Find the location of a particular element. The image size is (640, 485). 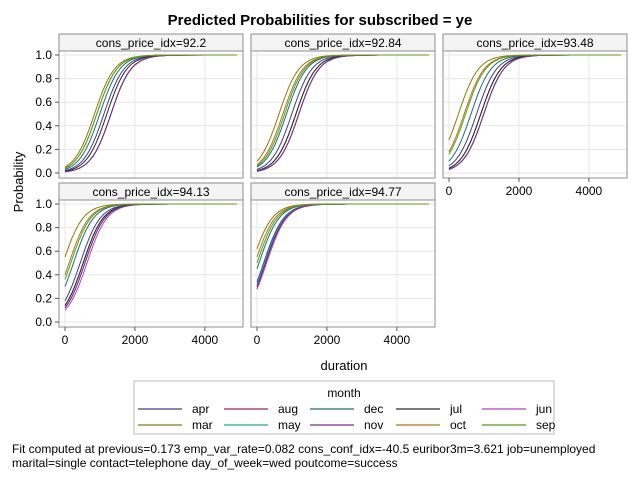

panel: cons_price_idx=92.2 0.0 0.2 0.4 0.6 0.8 1.0 is located at coordinates (139, 106).